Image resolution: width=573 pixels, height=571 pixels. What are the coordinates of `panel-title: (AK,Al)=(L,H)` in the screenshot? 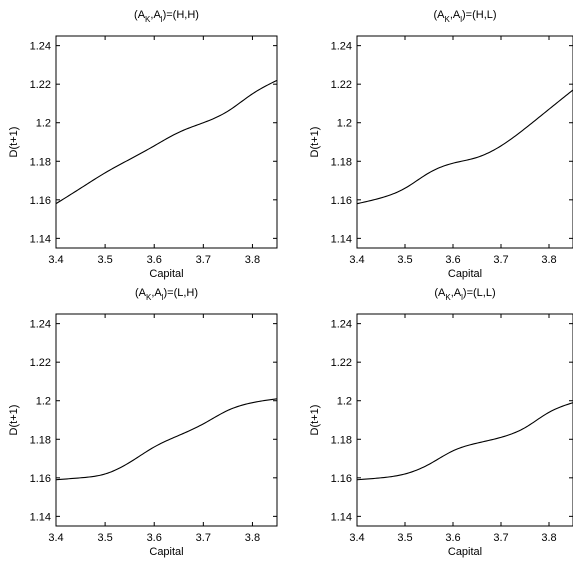 It's located at (166, 294).